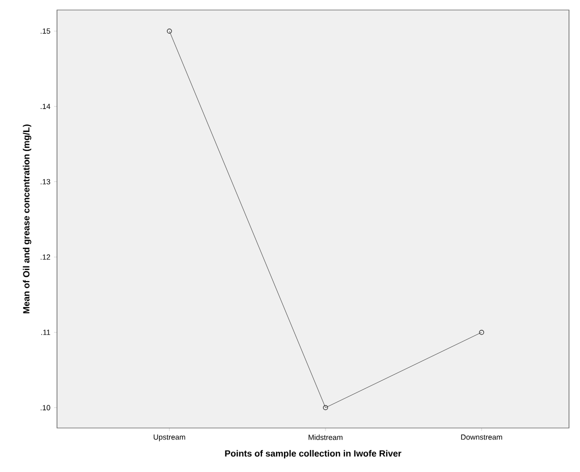 The width and height of the screenshot is (580, 472). Describe the element at coordinates (313, 454) in the screenshot. I see `x-axis-title: Points of sample collection in Iwofe River` at that location.